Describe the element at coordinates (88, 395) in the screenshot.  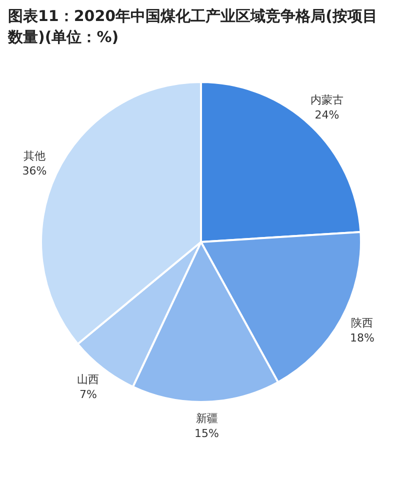
I see `data-label: 7%` at that location.